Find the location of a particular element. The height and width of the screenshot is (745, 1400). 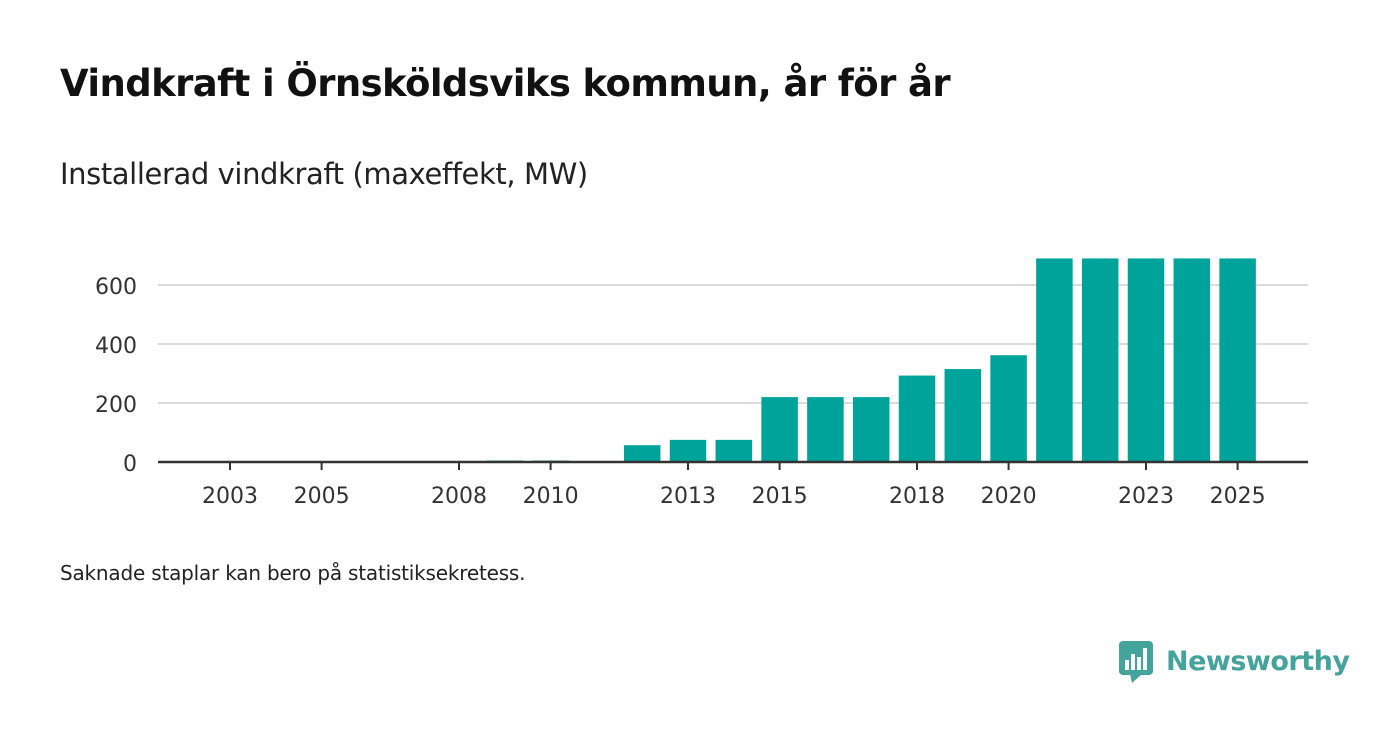

y-axis-labels: 0 200 400 600 is located at coordinates (116, 376).